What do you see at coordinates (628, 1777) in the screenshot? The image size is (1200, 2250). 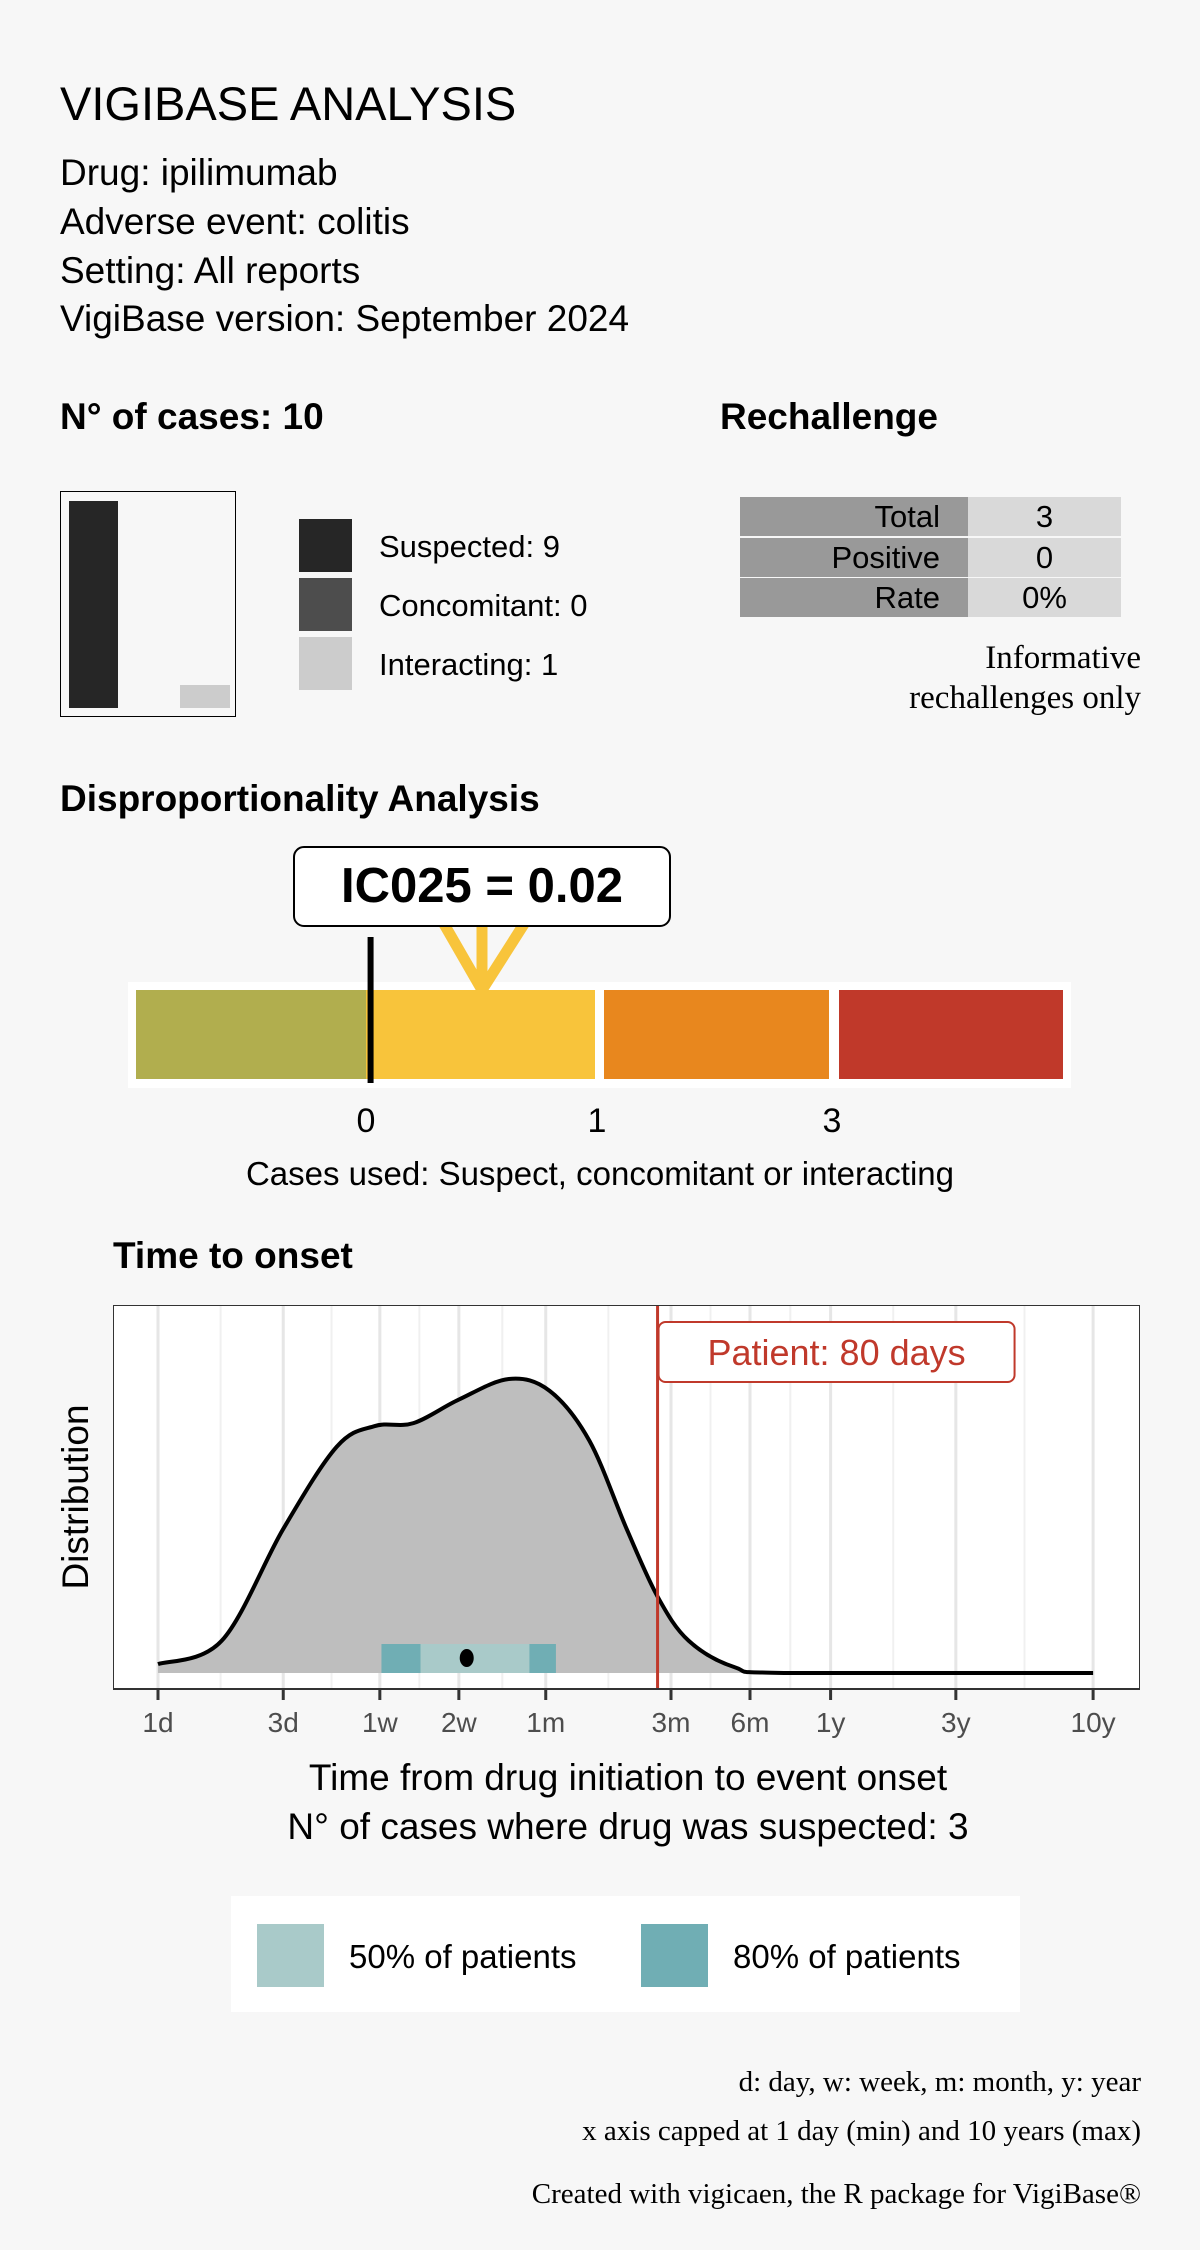 I see `x-axis-label: Time from drug initiation to event onset` at bounding box center [628, 1777].